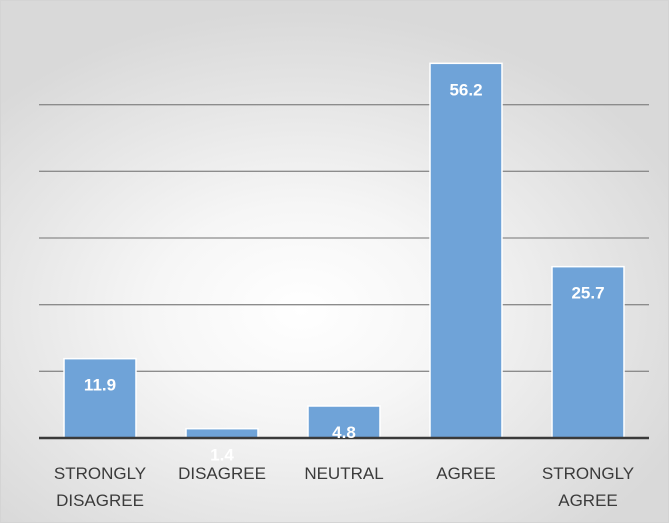 This screenshot has height=523, width=669. I want to click on category-label-line: NEUTRAL, so click(343, 473).